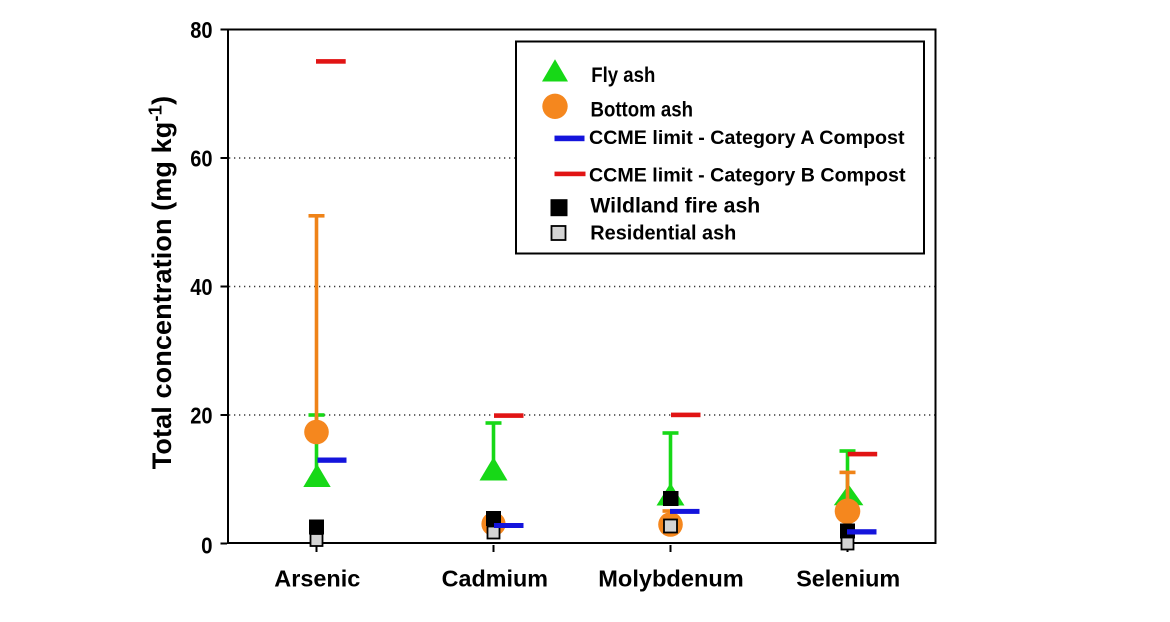 The image size is (1170, 622). I want to click on svg-text:CCME limit - Category B Compos: CCME limit - Category B Compost, so click(747, 176).